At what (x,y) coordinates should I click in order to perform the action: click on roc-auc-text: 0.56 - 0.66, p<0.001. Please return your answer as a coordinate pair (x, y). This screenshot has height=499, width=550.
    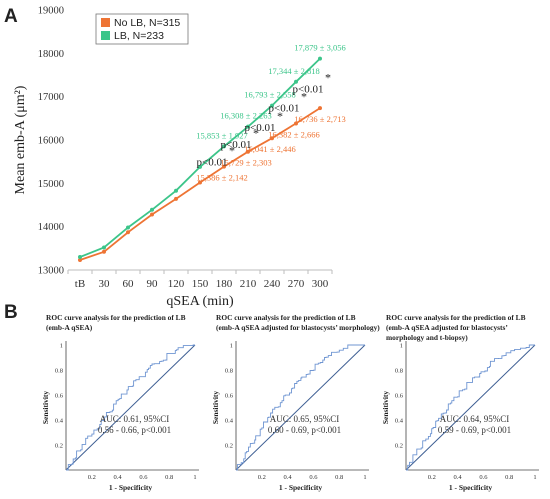
    Looking at the image, I should click on (134, 430).